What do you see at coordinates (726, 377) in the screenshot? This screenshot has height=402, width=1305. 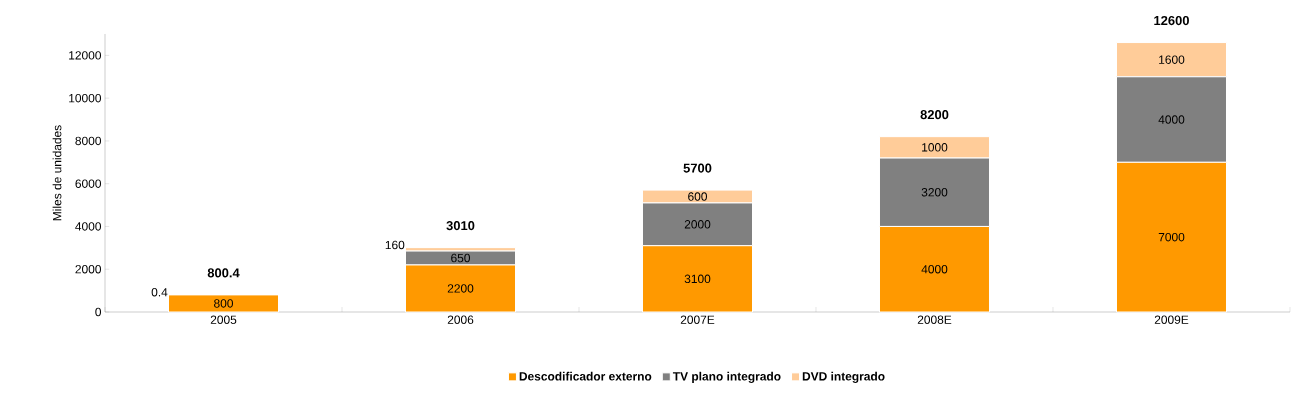 I see `legend-label: TV plano integrado` at bounding box center [726, 377].